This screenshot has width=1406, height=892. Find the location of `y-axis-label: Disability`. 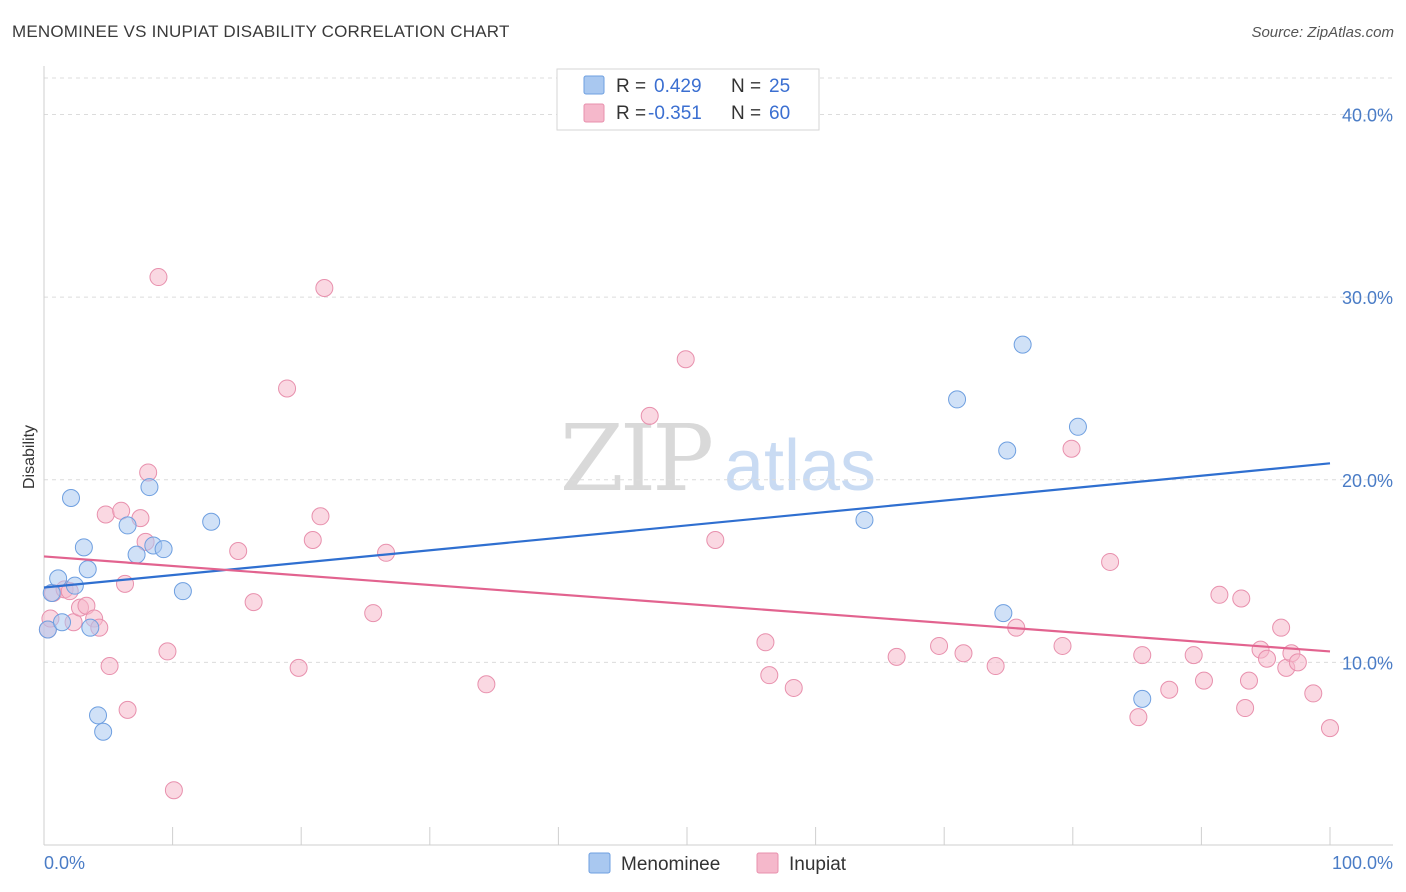

y-axis-label: Disability is located at coordinates (29, 457).